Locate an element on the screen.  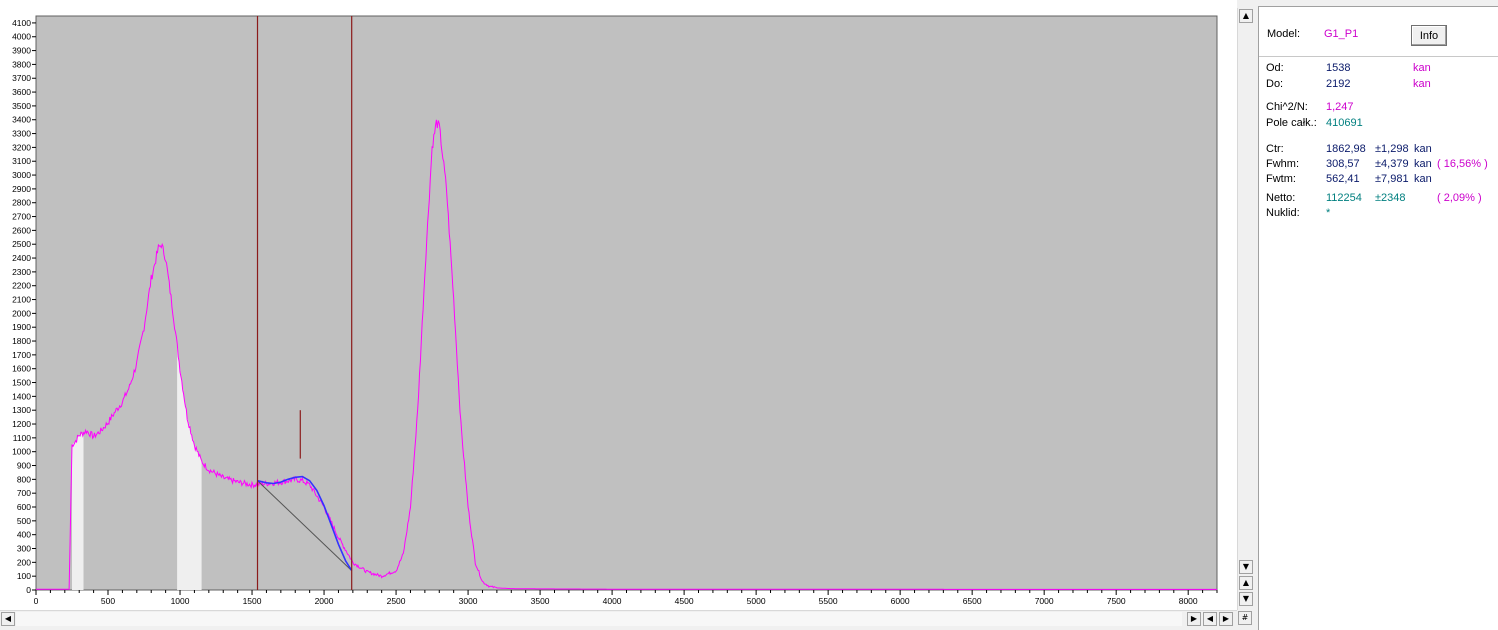
x-tick-label: 3000 is located at coordinates (468, 601).